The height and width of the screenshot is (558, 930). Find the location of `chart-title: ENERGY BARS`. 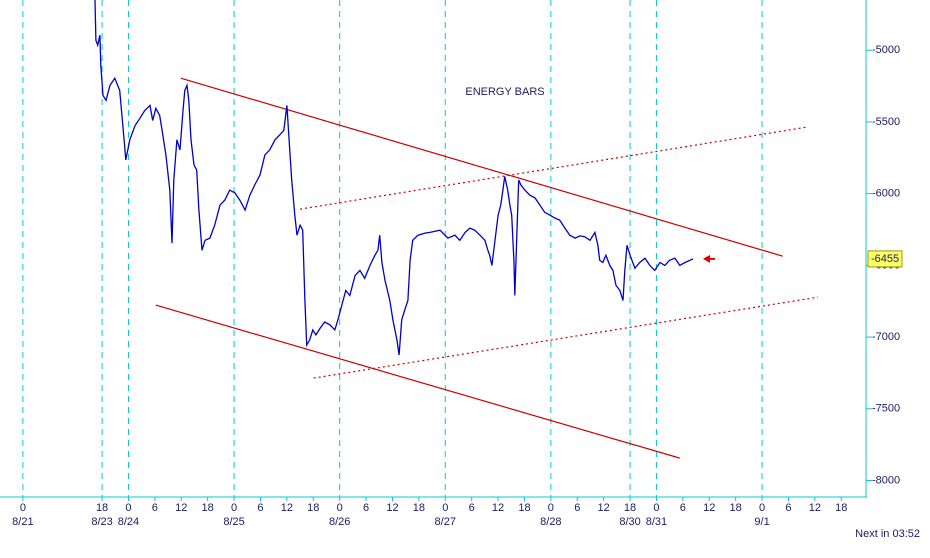

chart-title: ENERGY BARS is located at coordinates (504, 92).